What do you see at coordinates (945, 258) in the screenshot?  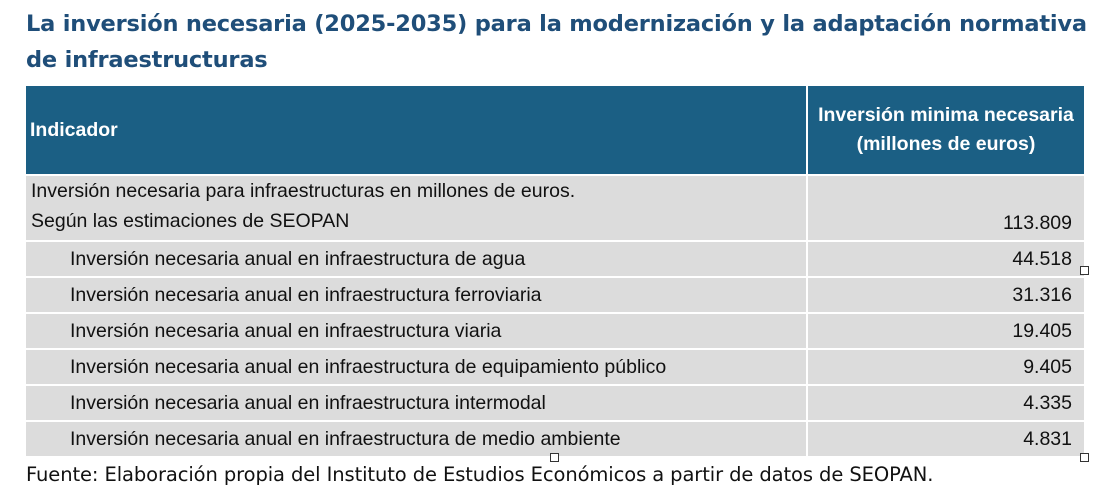 I see `row-value: 44.518` at bounding box center [945, 258].